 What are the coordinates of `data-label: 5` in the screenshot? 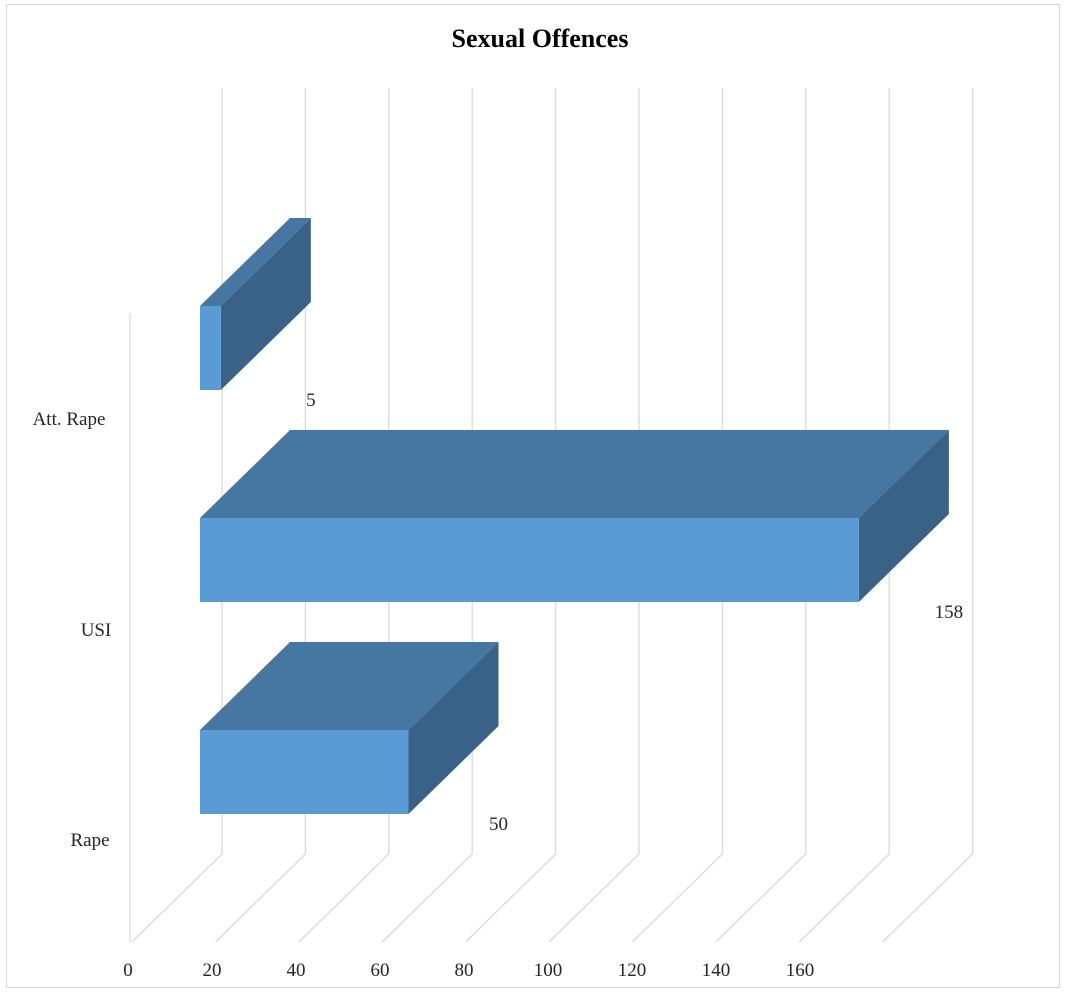 It's located at (311, 400).